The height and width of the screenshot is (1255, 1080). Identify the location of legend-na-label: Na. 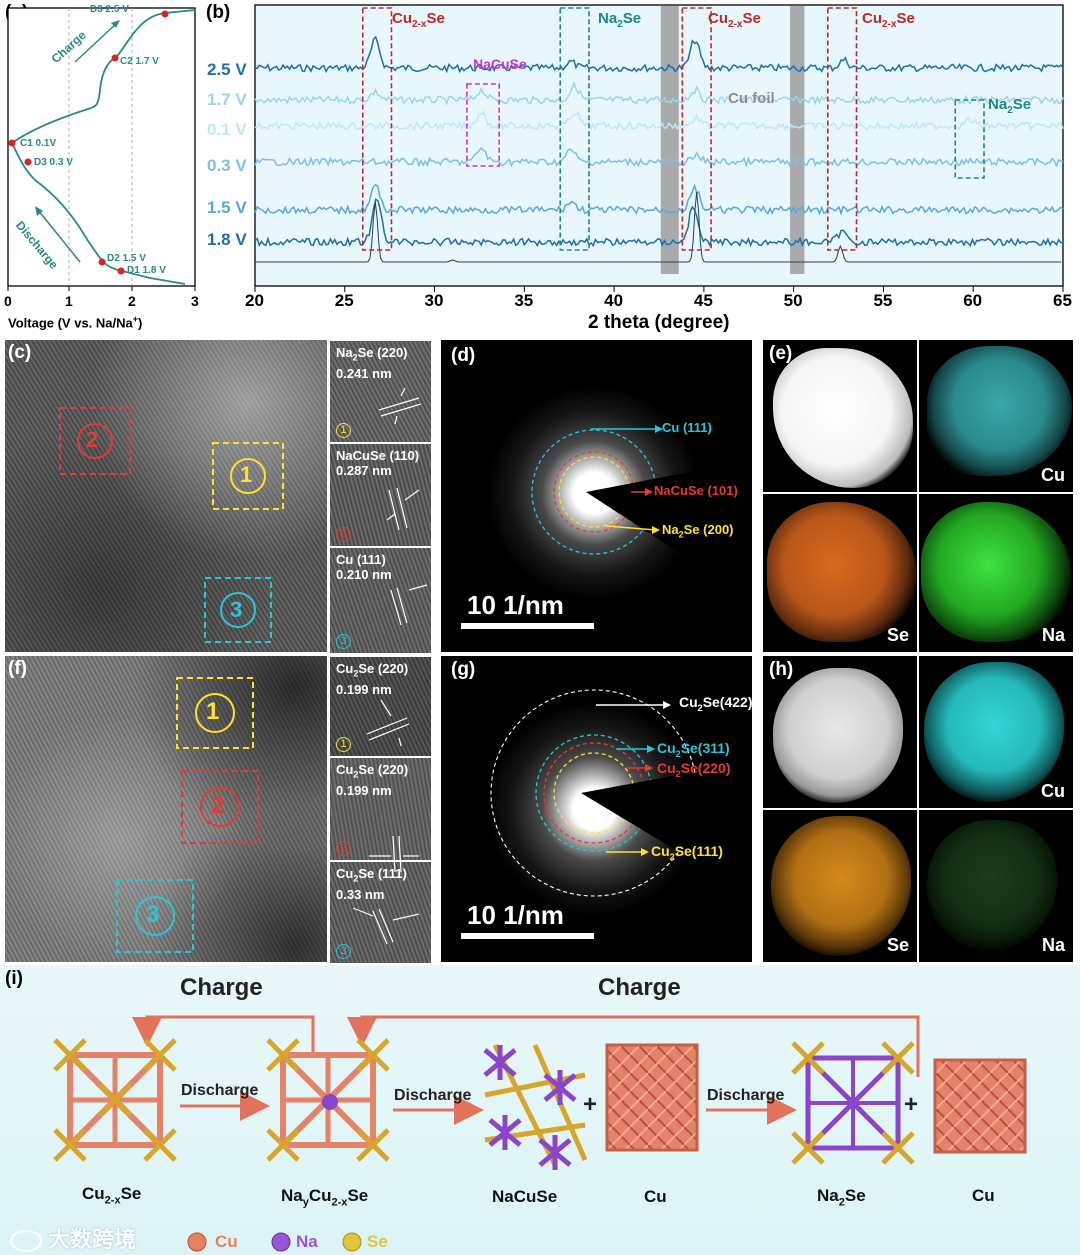
(307, 1241).